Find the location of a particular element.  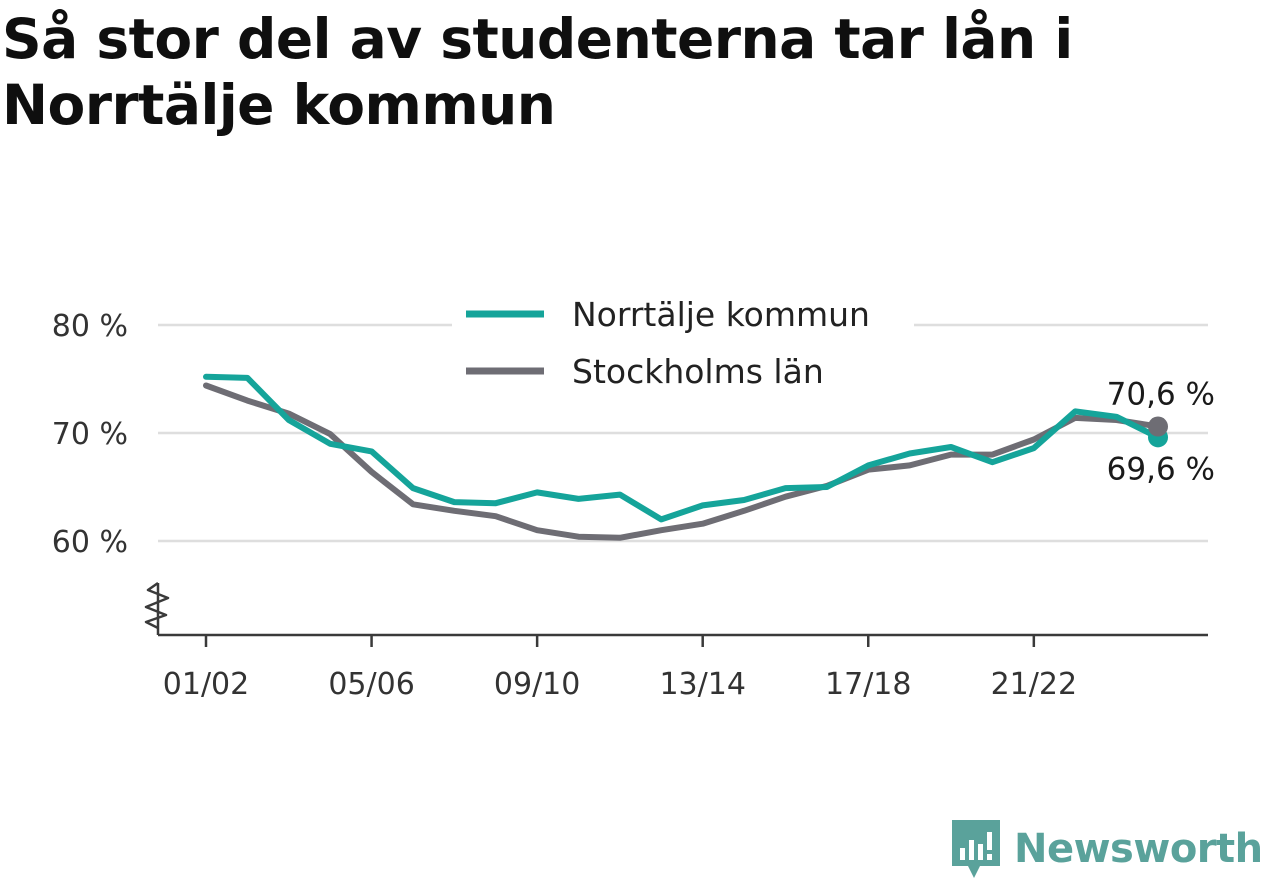

y-axis-tick-labels: 80 % 70 % 60 % is located at coordinates (90, 434).